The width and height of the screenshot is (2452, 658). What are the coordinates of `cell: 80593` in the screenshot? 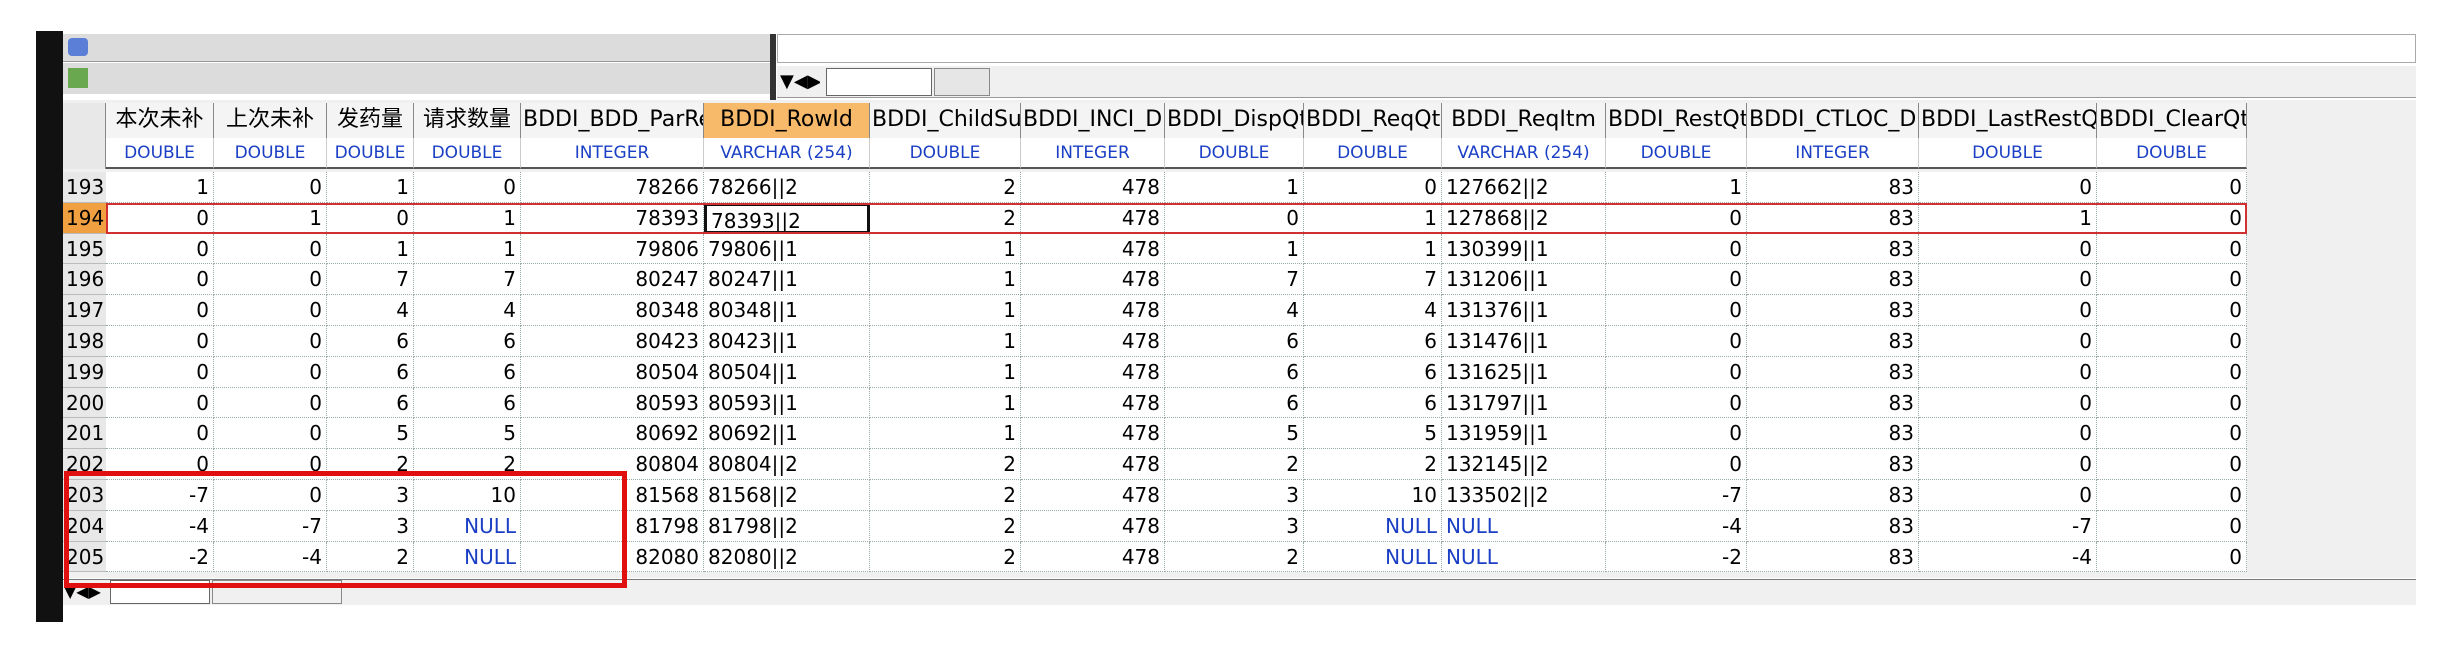 It's located at (612, 403).